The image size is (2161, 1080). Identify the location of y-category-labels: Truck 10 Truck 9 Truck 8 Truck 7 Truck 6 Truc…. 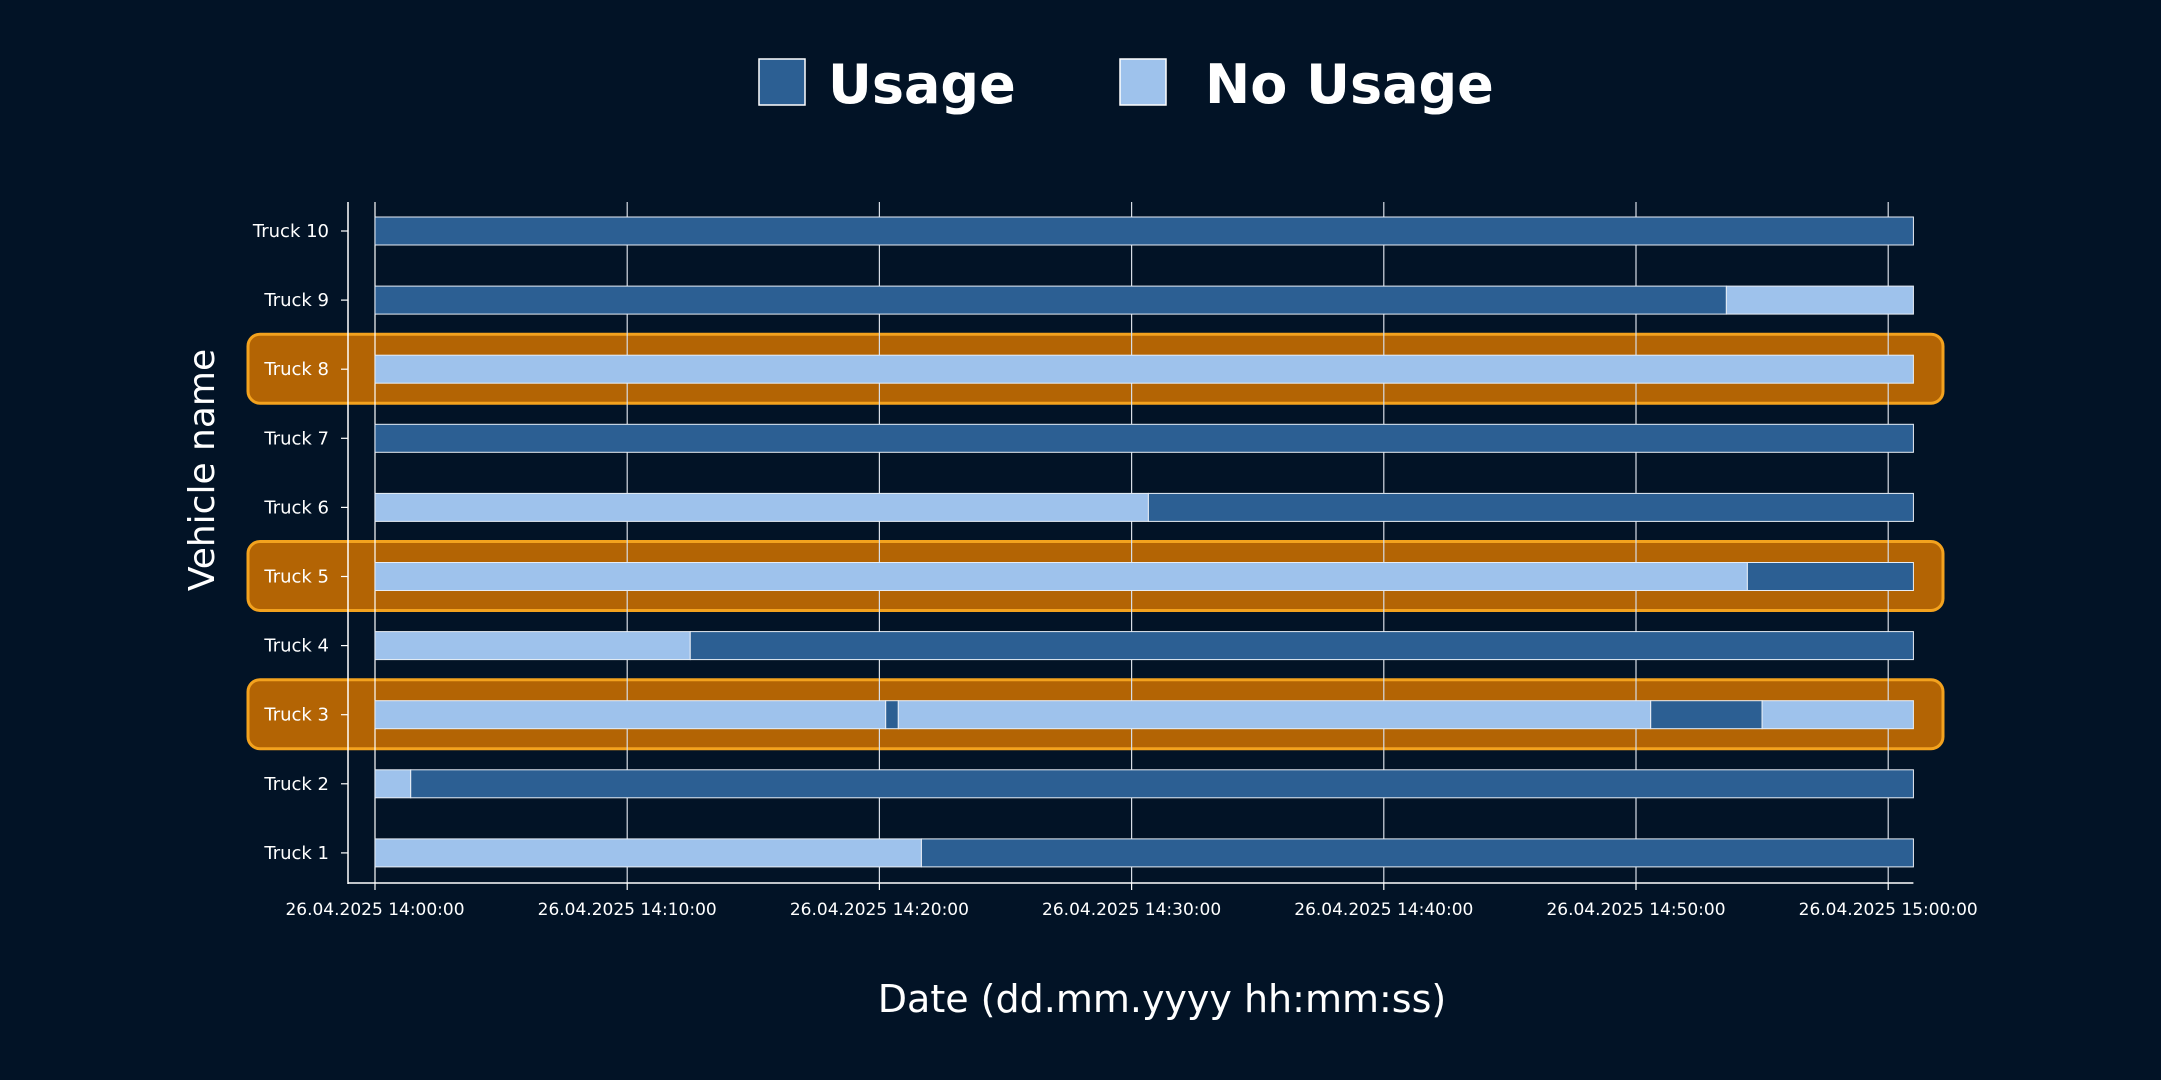
(290, 542).